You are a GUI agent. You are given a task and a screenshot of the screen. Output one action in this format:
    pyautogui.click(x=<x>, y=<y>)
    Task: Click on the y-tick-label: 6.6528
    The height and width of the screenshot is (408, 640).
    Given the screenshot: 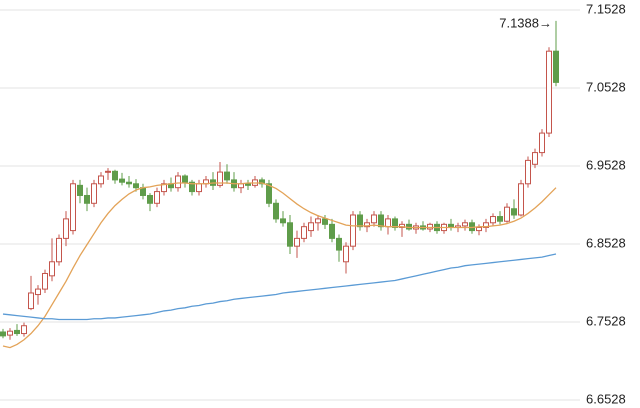 What is the action you would take?
    pyautogui.click(x=606, y=398)
    